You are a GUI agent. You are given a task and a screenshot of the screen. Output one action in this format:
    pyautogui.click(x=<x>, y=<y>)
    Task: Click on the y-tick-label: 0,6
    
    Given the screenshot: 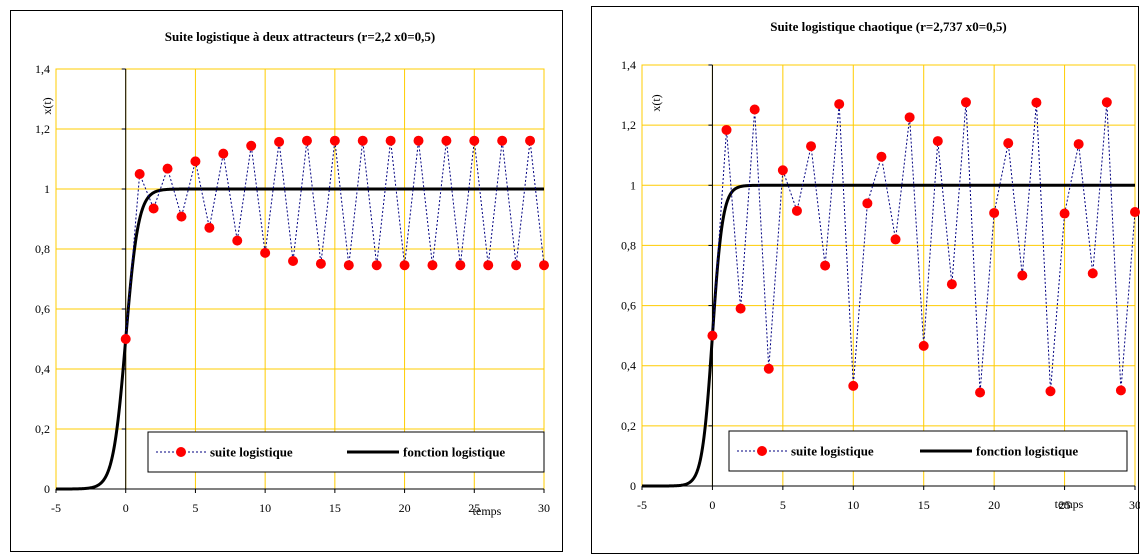 What is the action you would take?
    pyautogui.click(x=628, y=306)
    